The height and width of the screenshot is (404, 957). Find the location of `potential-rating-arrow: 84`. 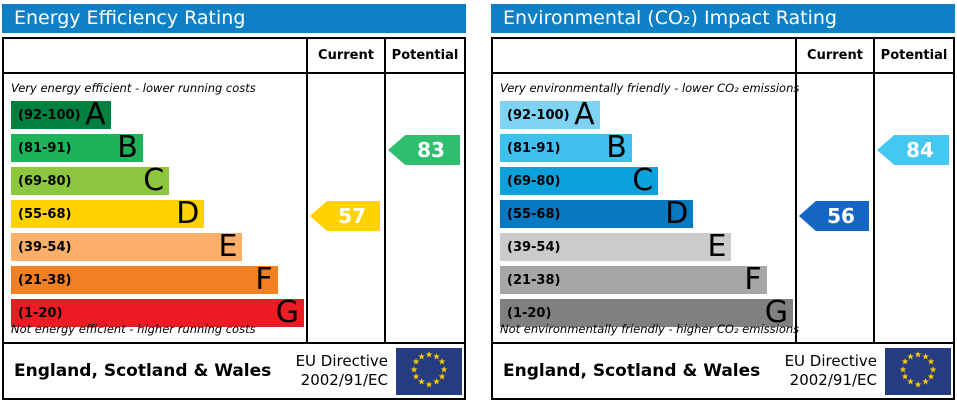

potential-rating-arrow: 84 is located at coordinates (913, 150).